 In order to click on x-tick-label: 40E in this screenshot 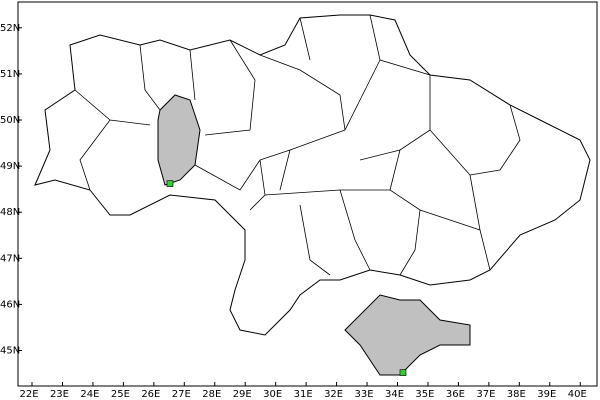, I will do `click(577, 394)`.